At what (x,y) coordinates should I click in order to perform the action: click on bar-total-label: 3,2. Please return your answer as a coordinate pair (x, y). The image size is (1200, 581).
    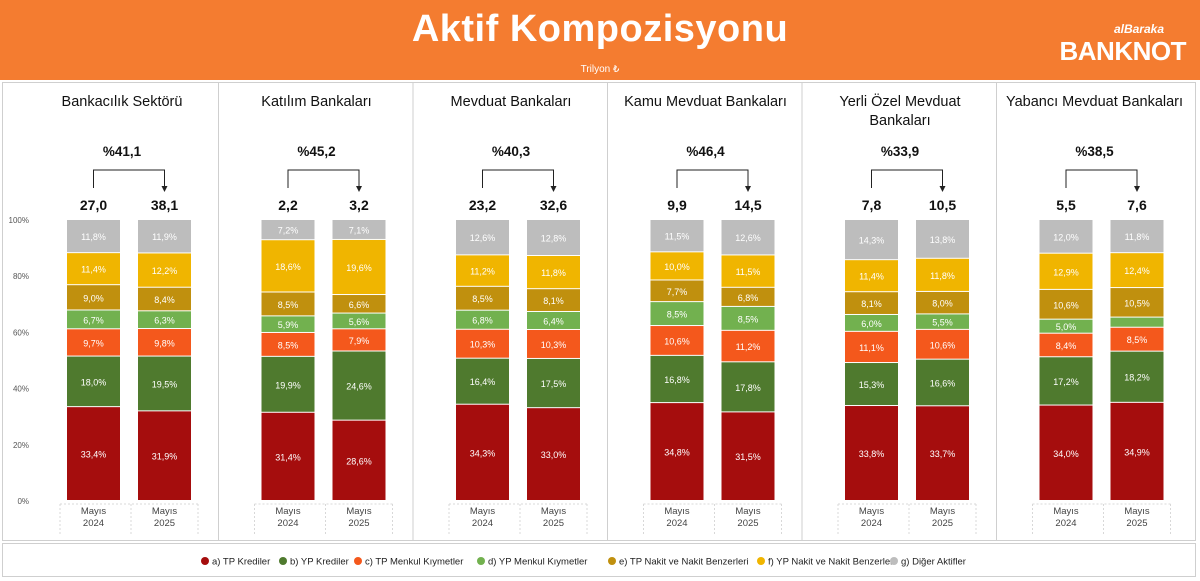
    Looking at the image, I should click on (359, 205).